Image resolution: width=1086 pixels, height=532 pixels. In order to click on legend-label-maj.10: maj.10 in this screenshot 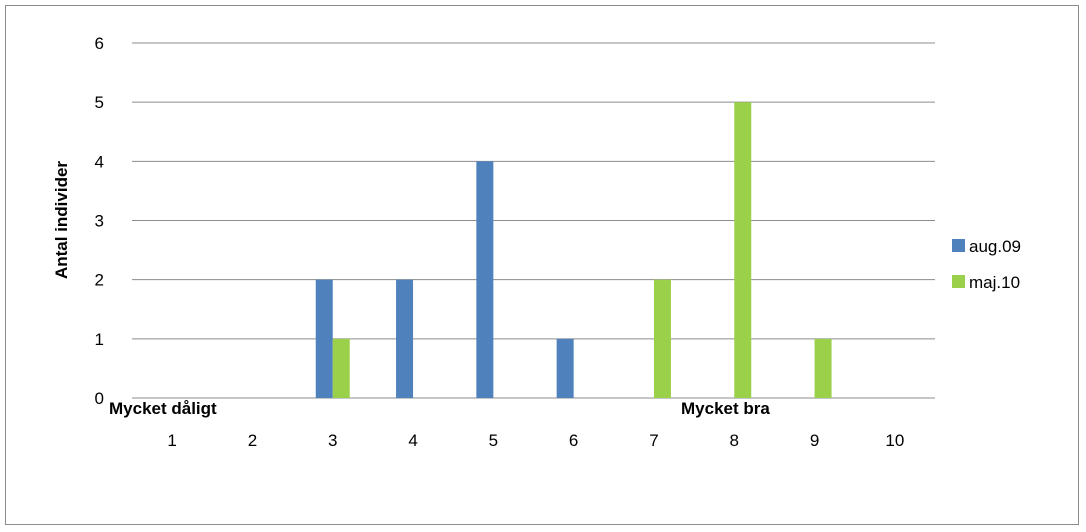, I will do `click(994, 282)`.